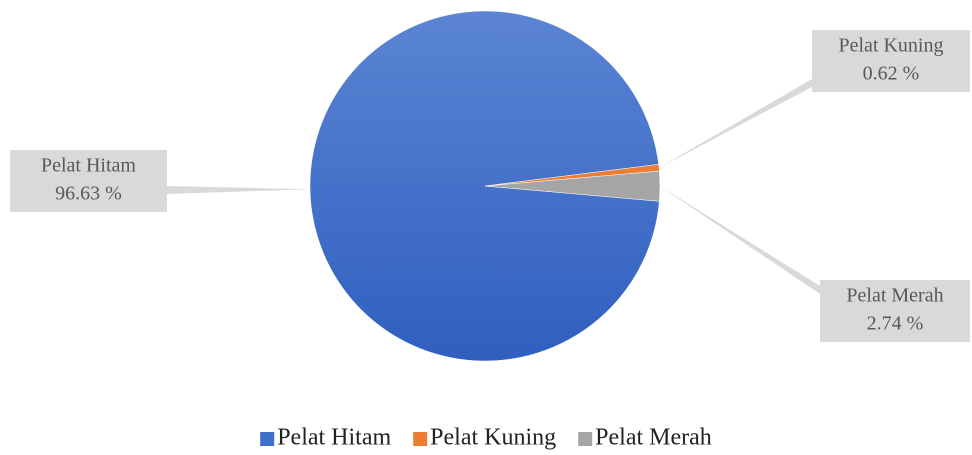 This screenshot has height=455, width=972. What do you see at coordinates (493, 438) in the screenshot?
I see `legend-label: Pelat Kuning` at bounding box center [493, 438].